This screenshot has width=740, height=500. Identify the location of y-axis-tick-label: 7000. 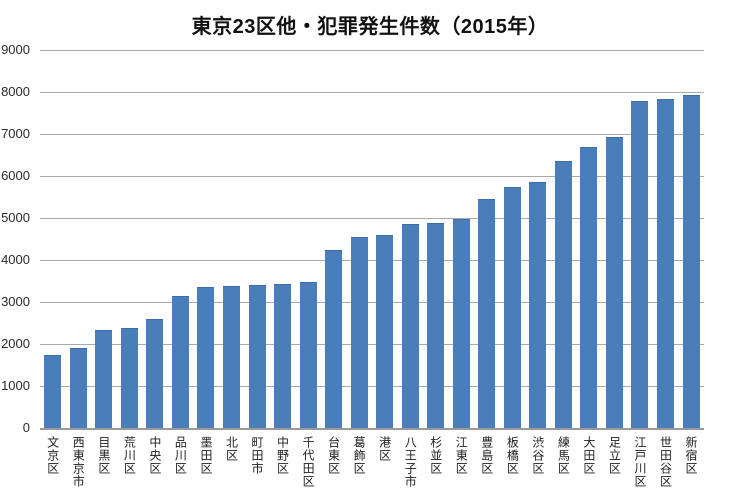
(15, 133).